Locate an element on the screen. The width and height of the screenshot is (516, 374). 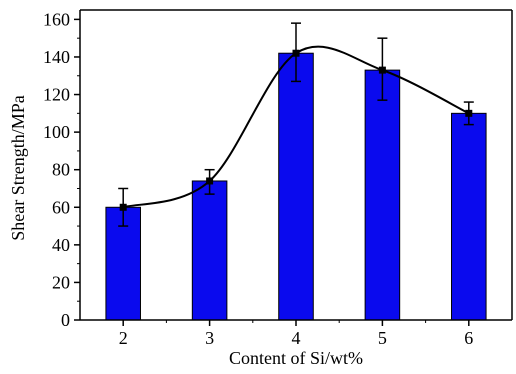
y-tick-label-160: 160 is located at coordinates (56, 19).